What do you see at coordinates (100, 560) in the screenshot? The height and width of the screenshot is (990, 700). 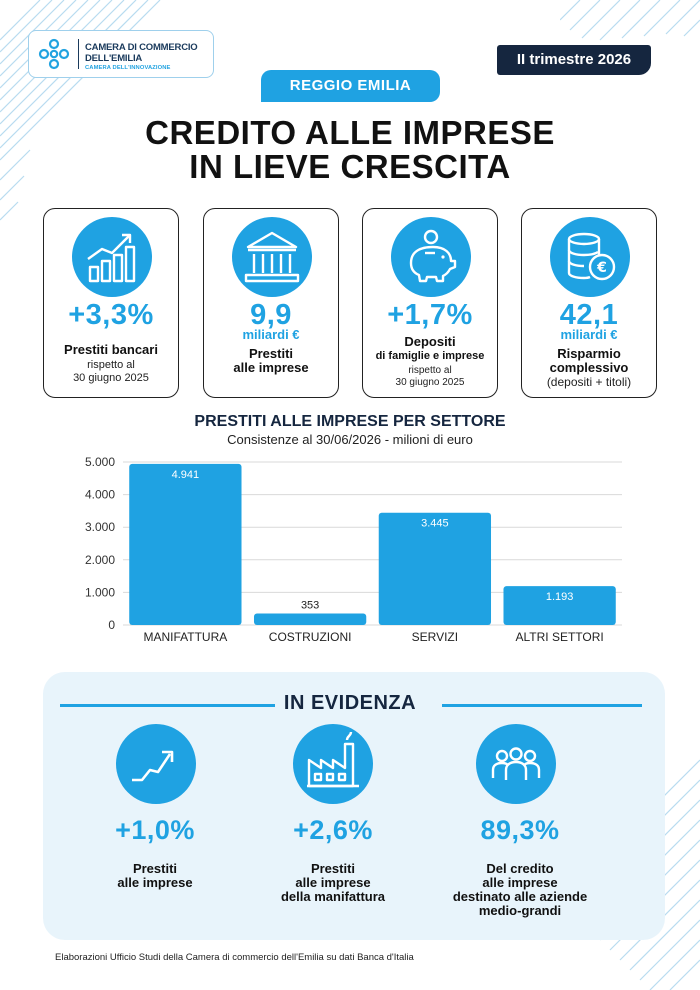 I see `y-tick-label: 2.000` at bounding box center [100, 560].